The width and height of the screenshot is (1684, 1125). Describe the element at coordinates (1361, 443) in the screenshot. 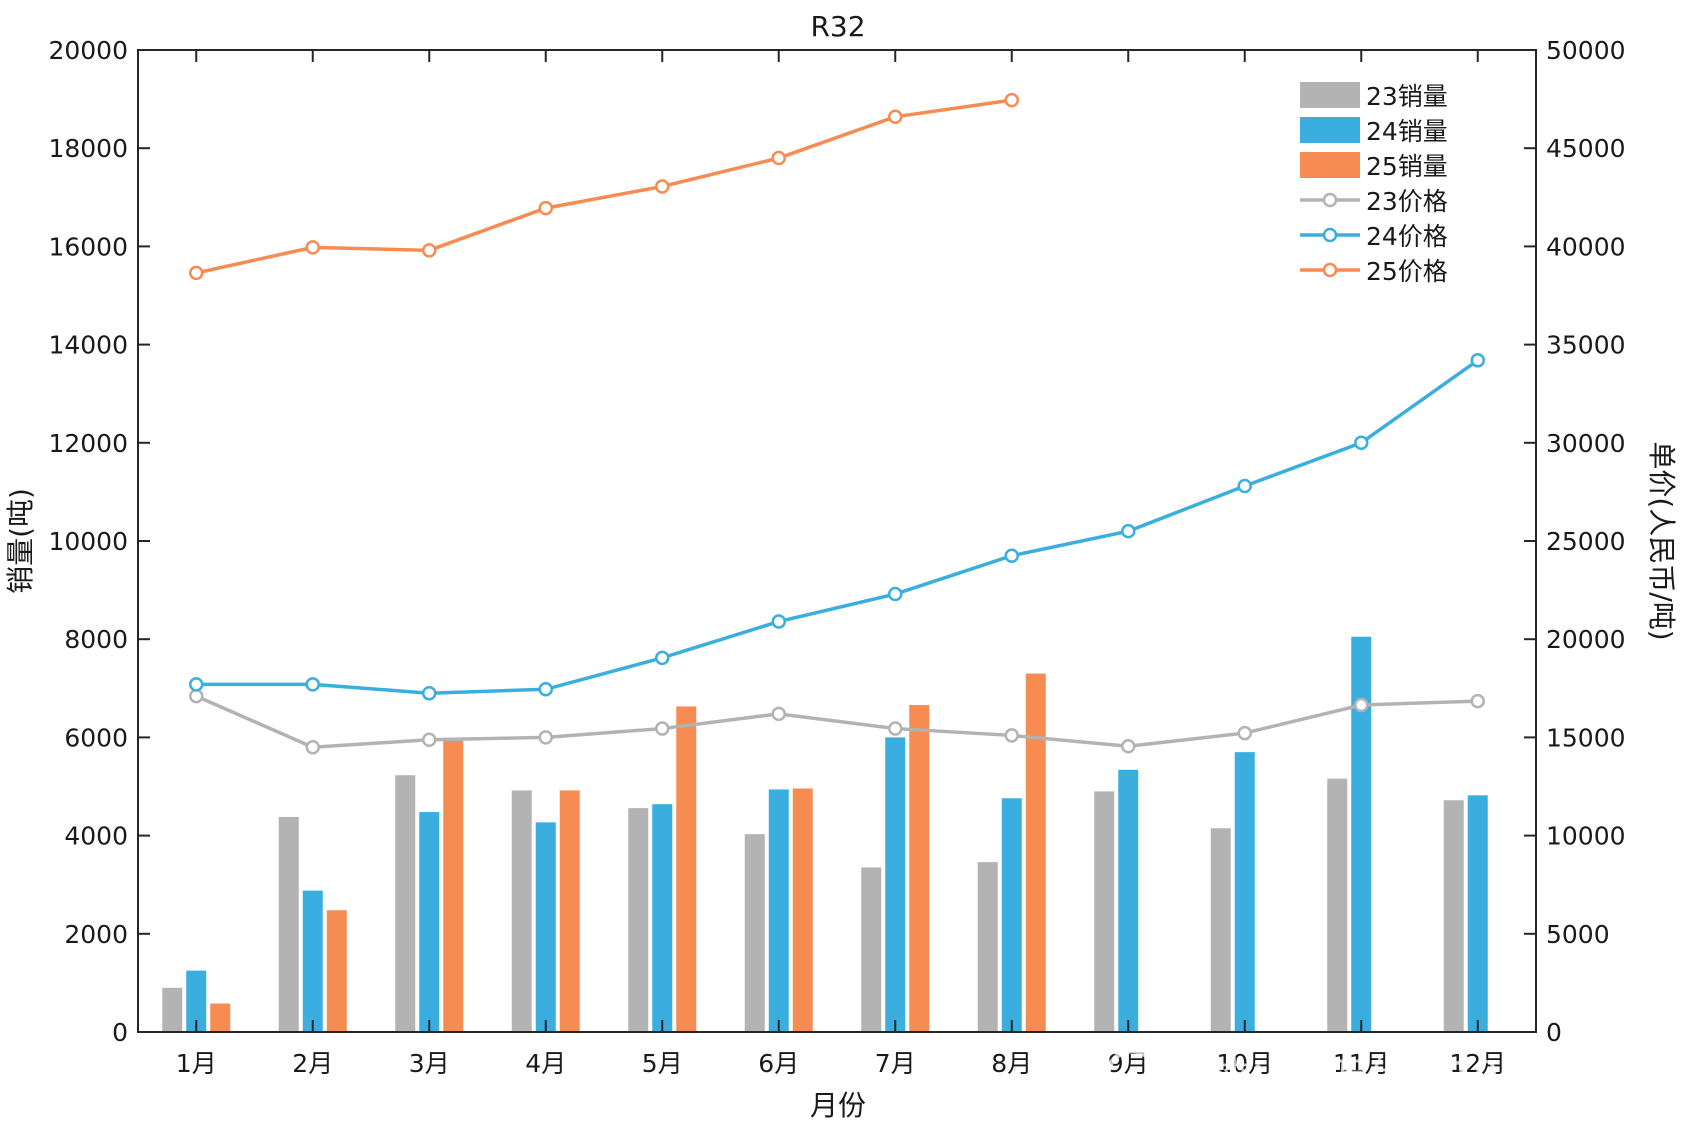

I see `point-24价格-11月` at that location.